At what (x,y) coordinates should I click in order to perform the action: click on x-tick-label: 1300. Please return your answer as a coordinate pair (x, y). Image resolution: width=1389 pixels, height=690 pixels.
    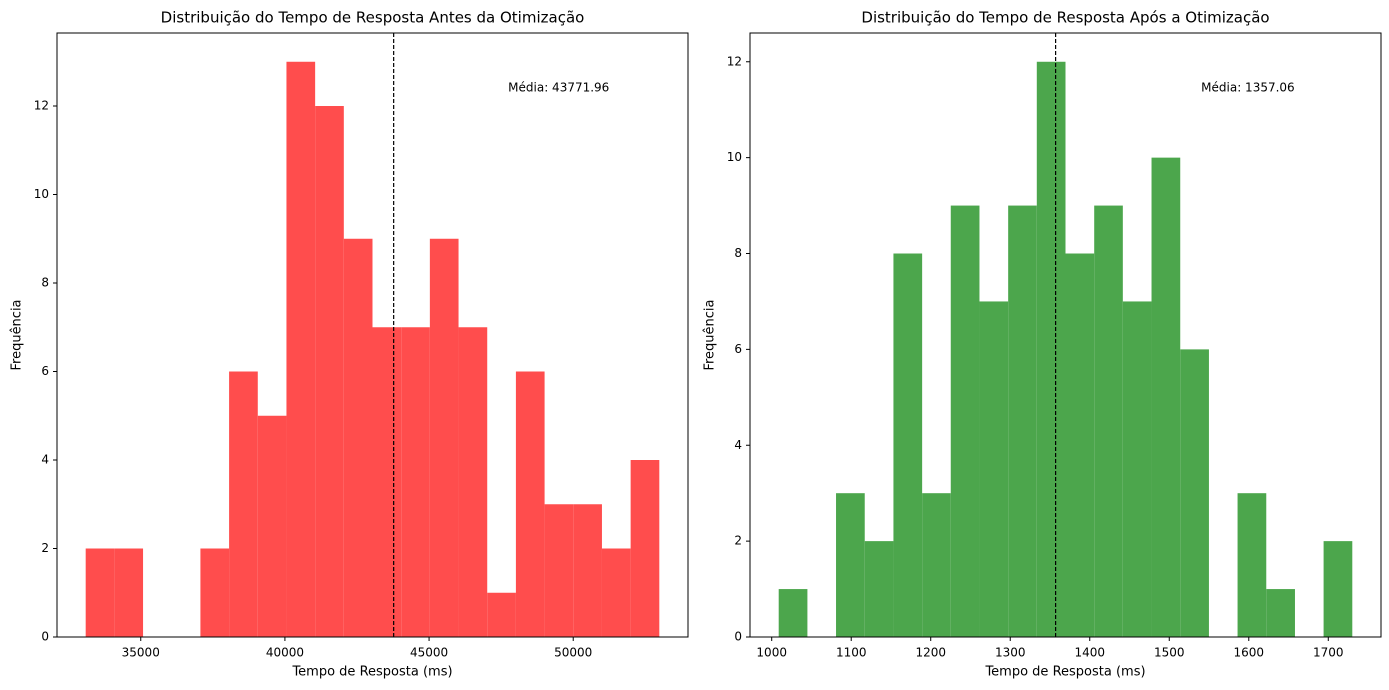
    Looking at the image, I should click on (1010, 653).